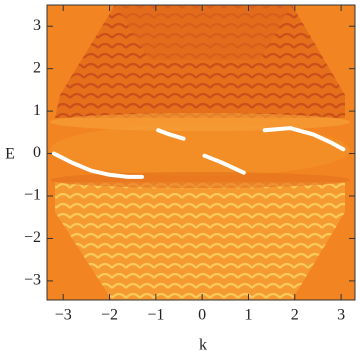 The image size is (360, 361). I want to click on y-tick-label: 3, so click(37, 25).